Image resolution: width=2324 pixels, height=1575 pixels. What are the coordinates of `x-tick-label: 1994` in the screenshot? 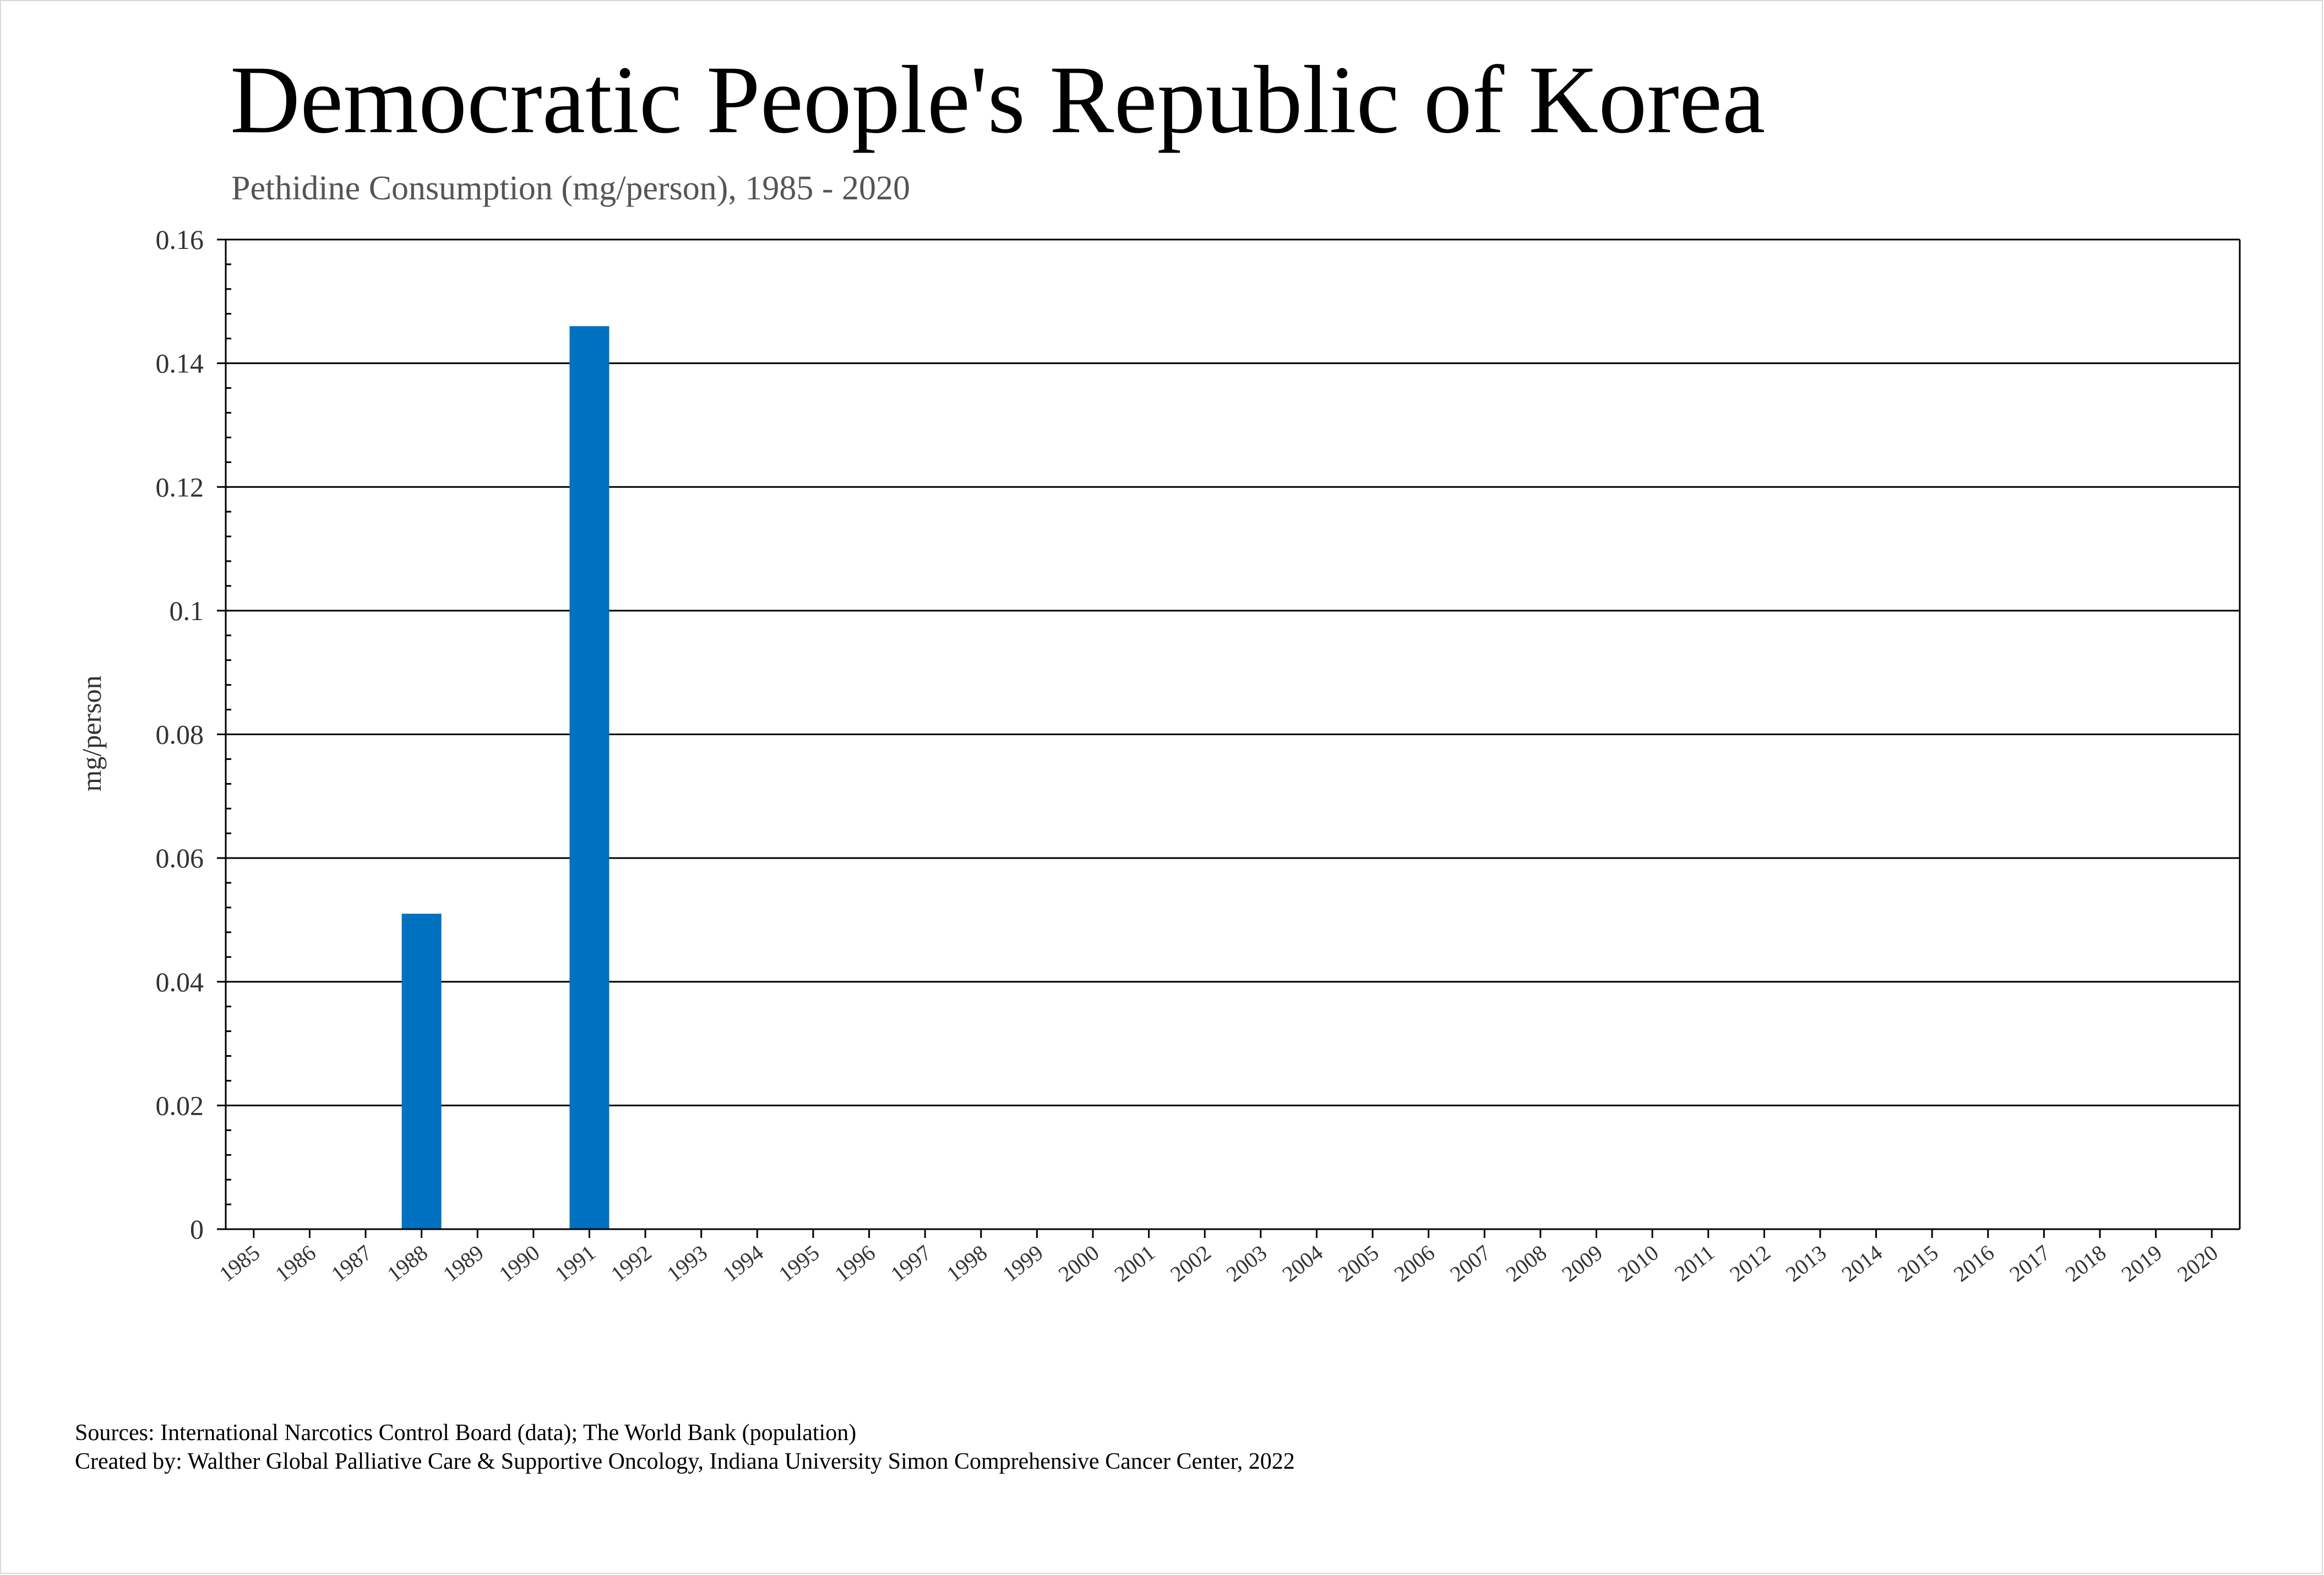 It's located at (743, 1263).